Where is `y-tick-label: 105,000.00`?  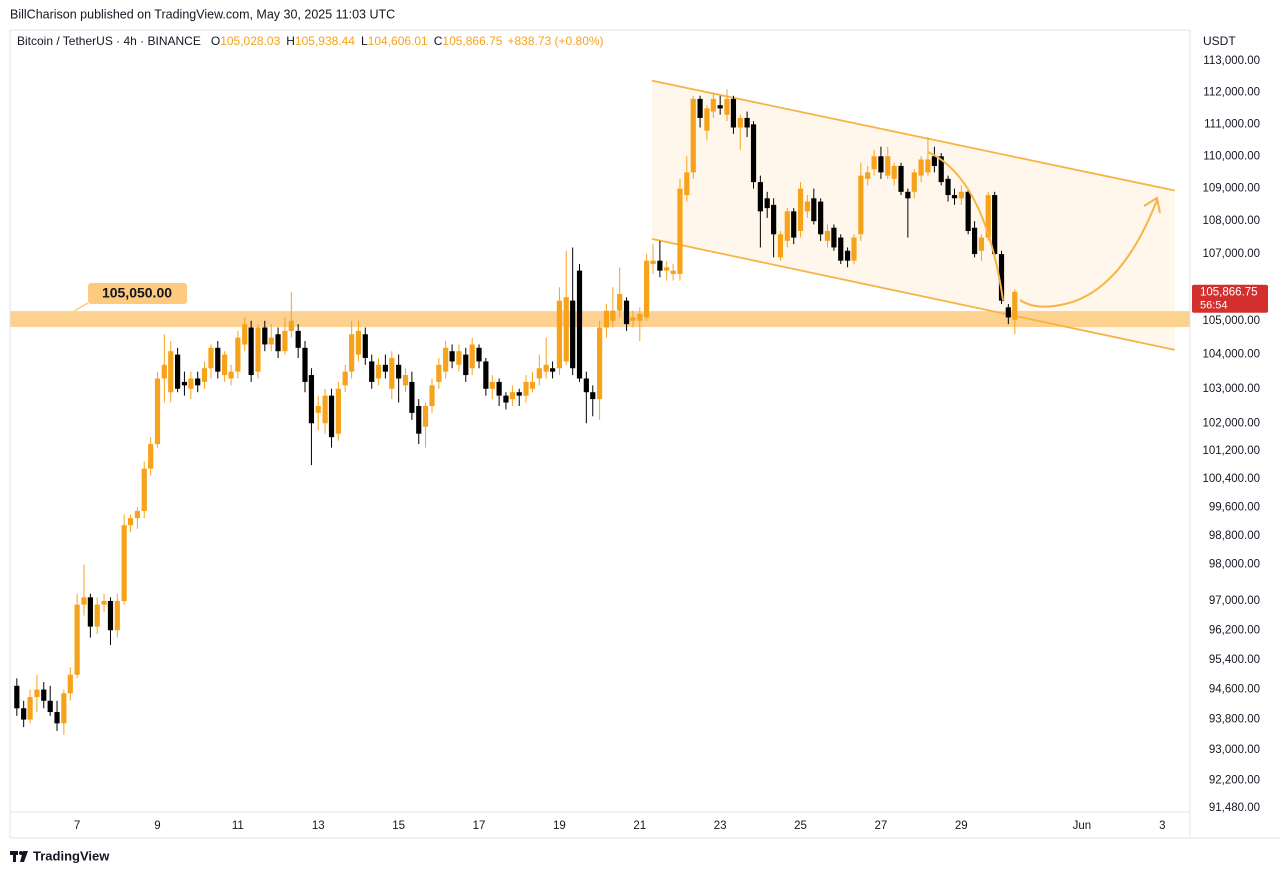
y-tick-label: 105,000.00 is located at coordinates (1231, 321).